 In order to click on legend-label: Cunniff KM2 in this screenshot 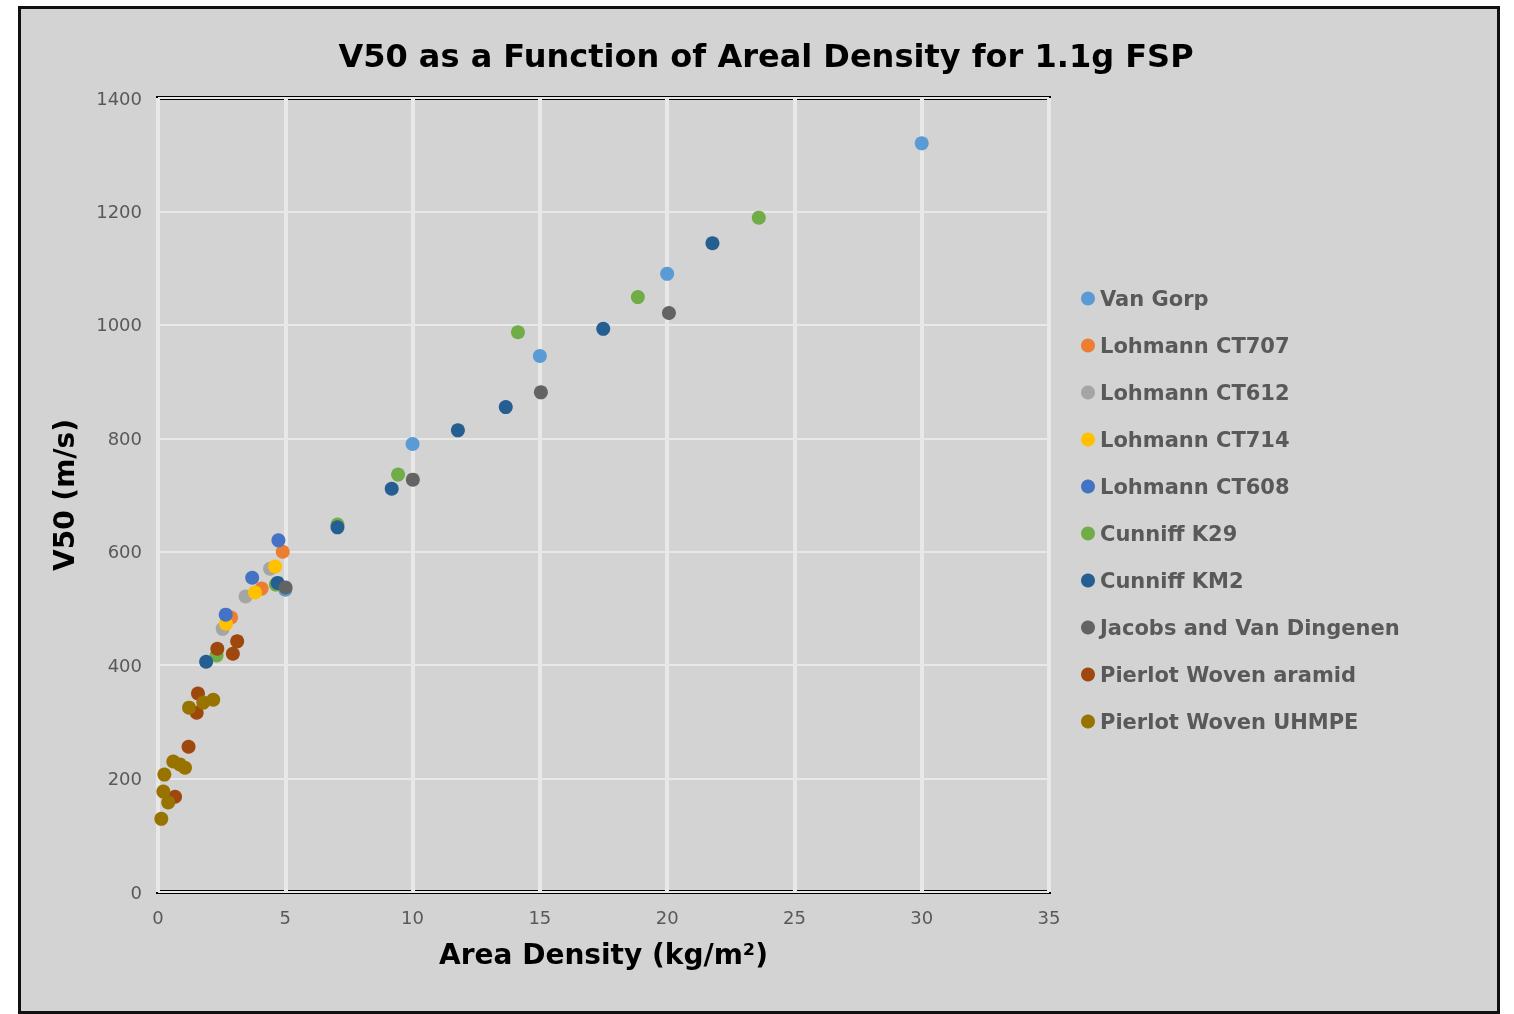, I will do `click(1172, 580)`.